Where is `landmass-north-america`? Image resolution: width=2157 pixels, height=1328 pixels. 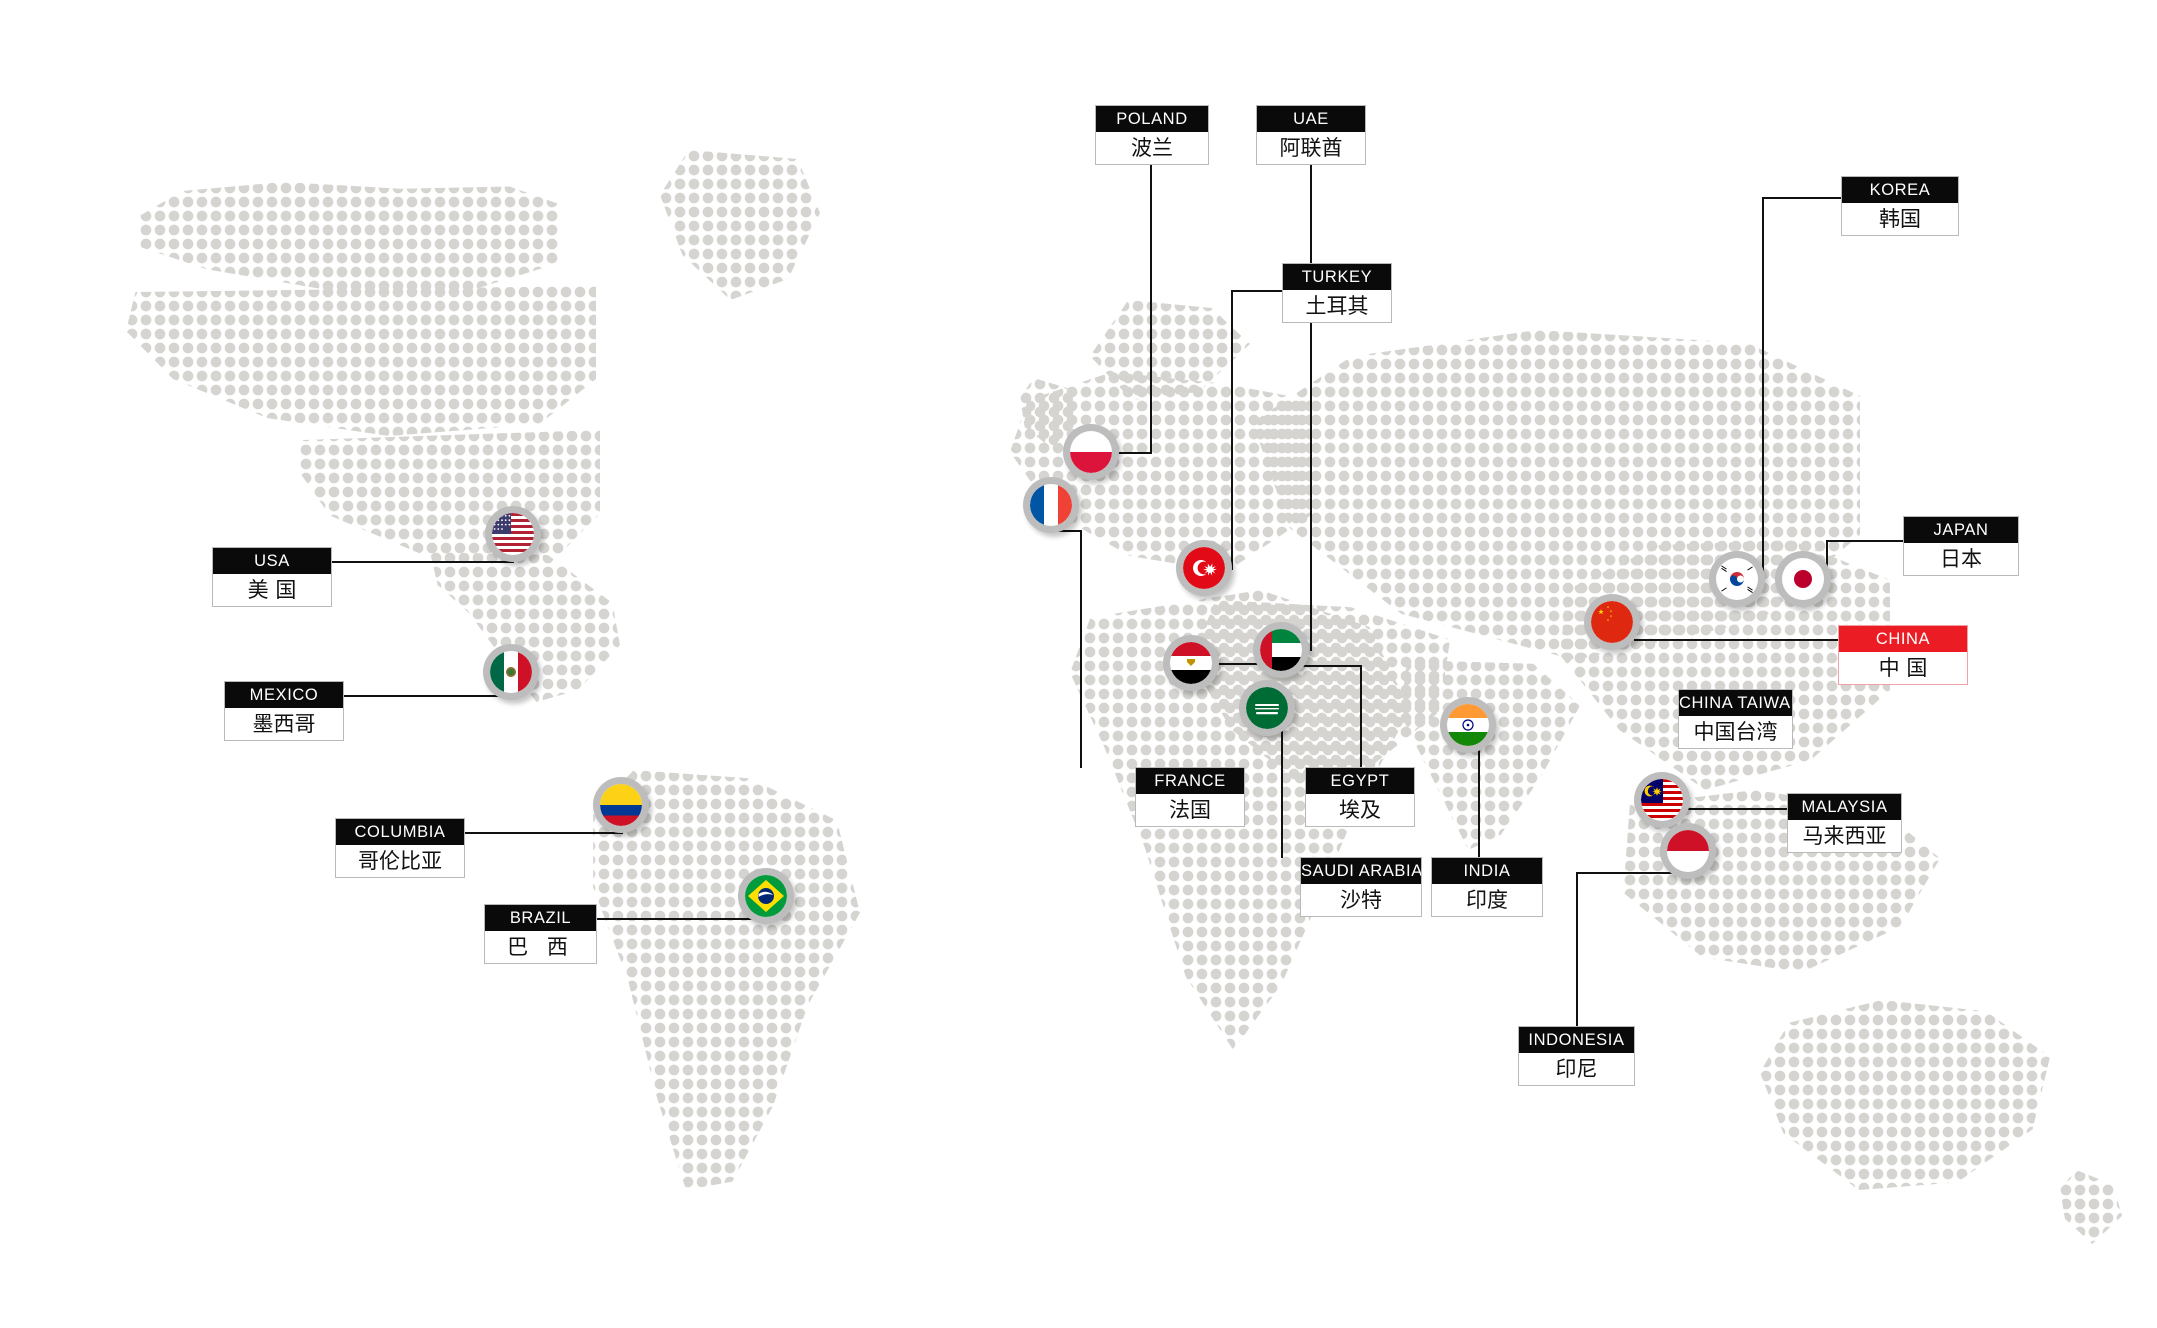
landmass-north-america is located at coordinates (350, 238).